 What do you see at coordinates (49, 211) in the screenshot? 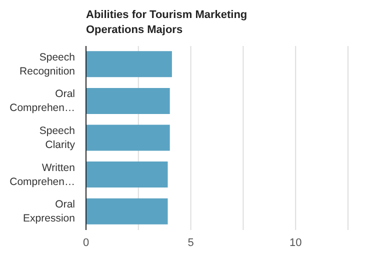
I see `y-tick-label: Oral Expression` at bounding box center [49, 211].